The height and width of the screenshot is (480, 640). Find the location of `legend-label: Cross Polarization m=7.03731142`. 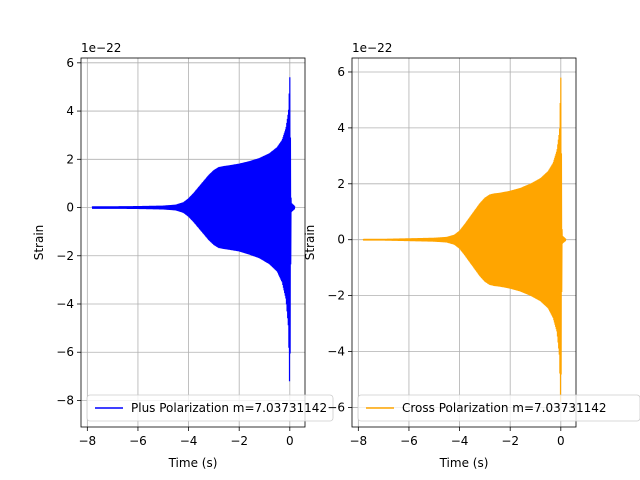

legend-label: Cross Polarization m=7.03731142 is located at coordinates (504, 408).